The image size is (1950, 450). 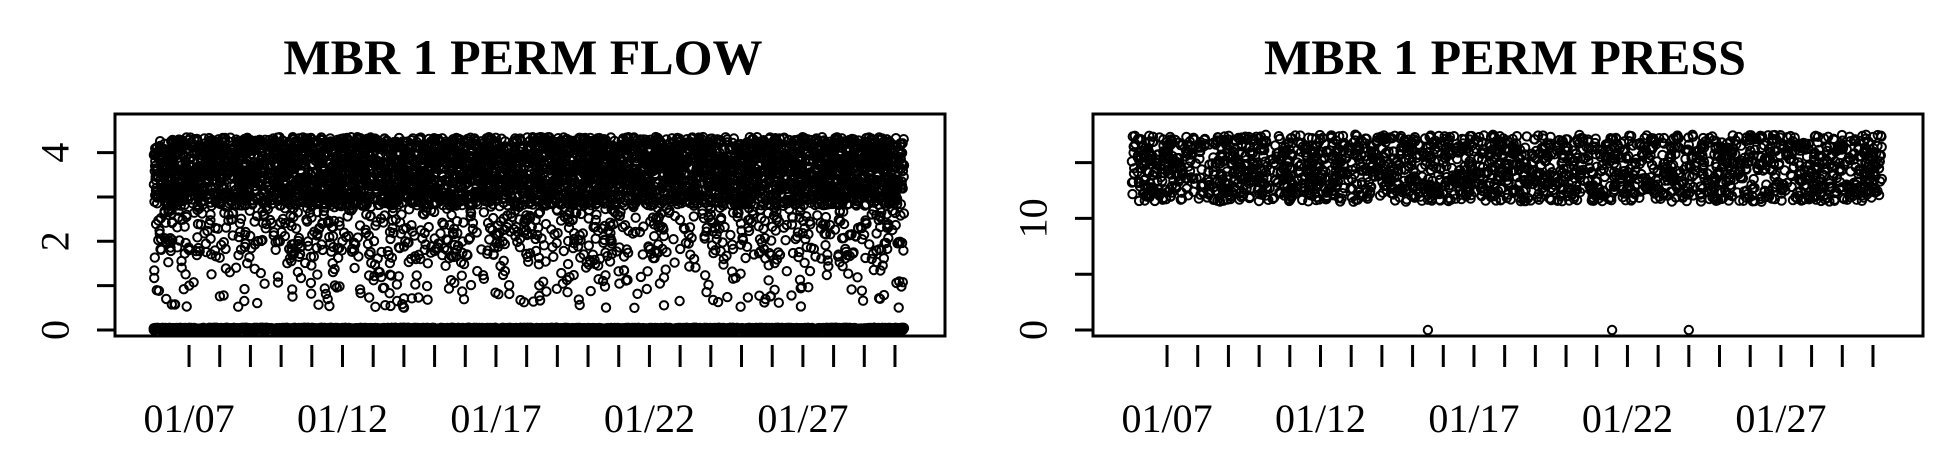 What do you see at coordinates (522, 57) in the screenshot?
I see `chart-title: MBR 1 PERM FLOW` at bounding box center [522, 57].